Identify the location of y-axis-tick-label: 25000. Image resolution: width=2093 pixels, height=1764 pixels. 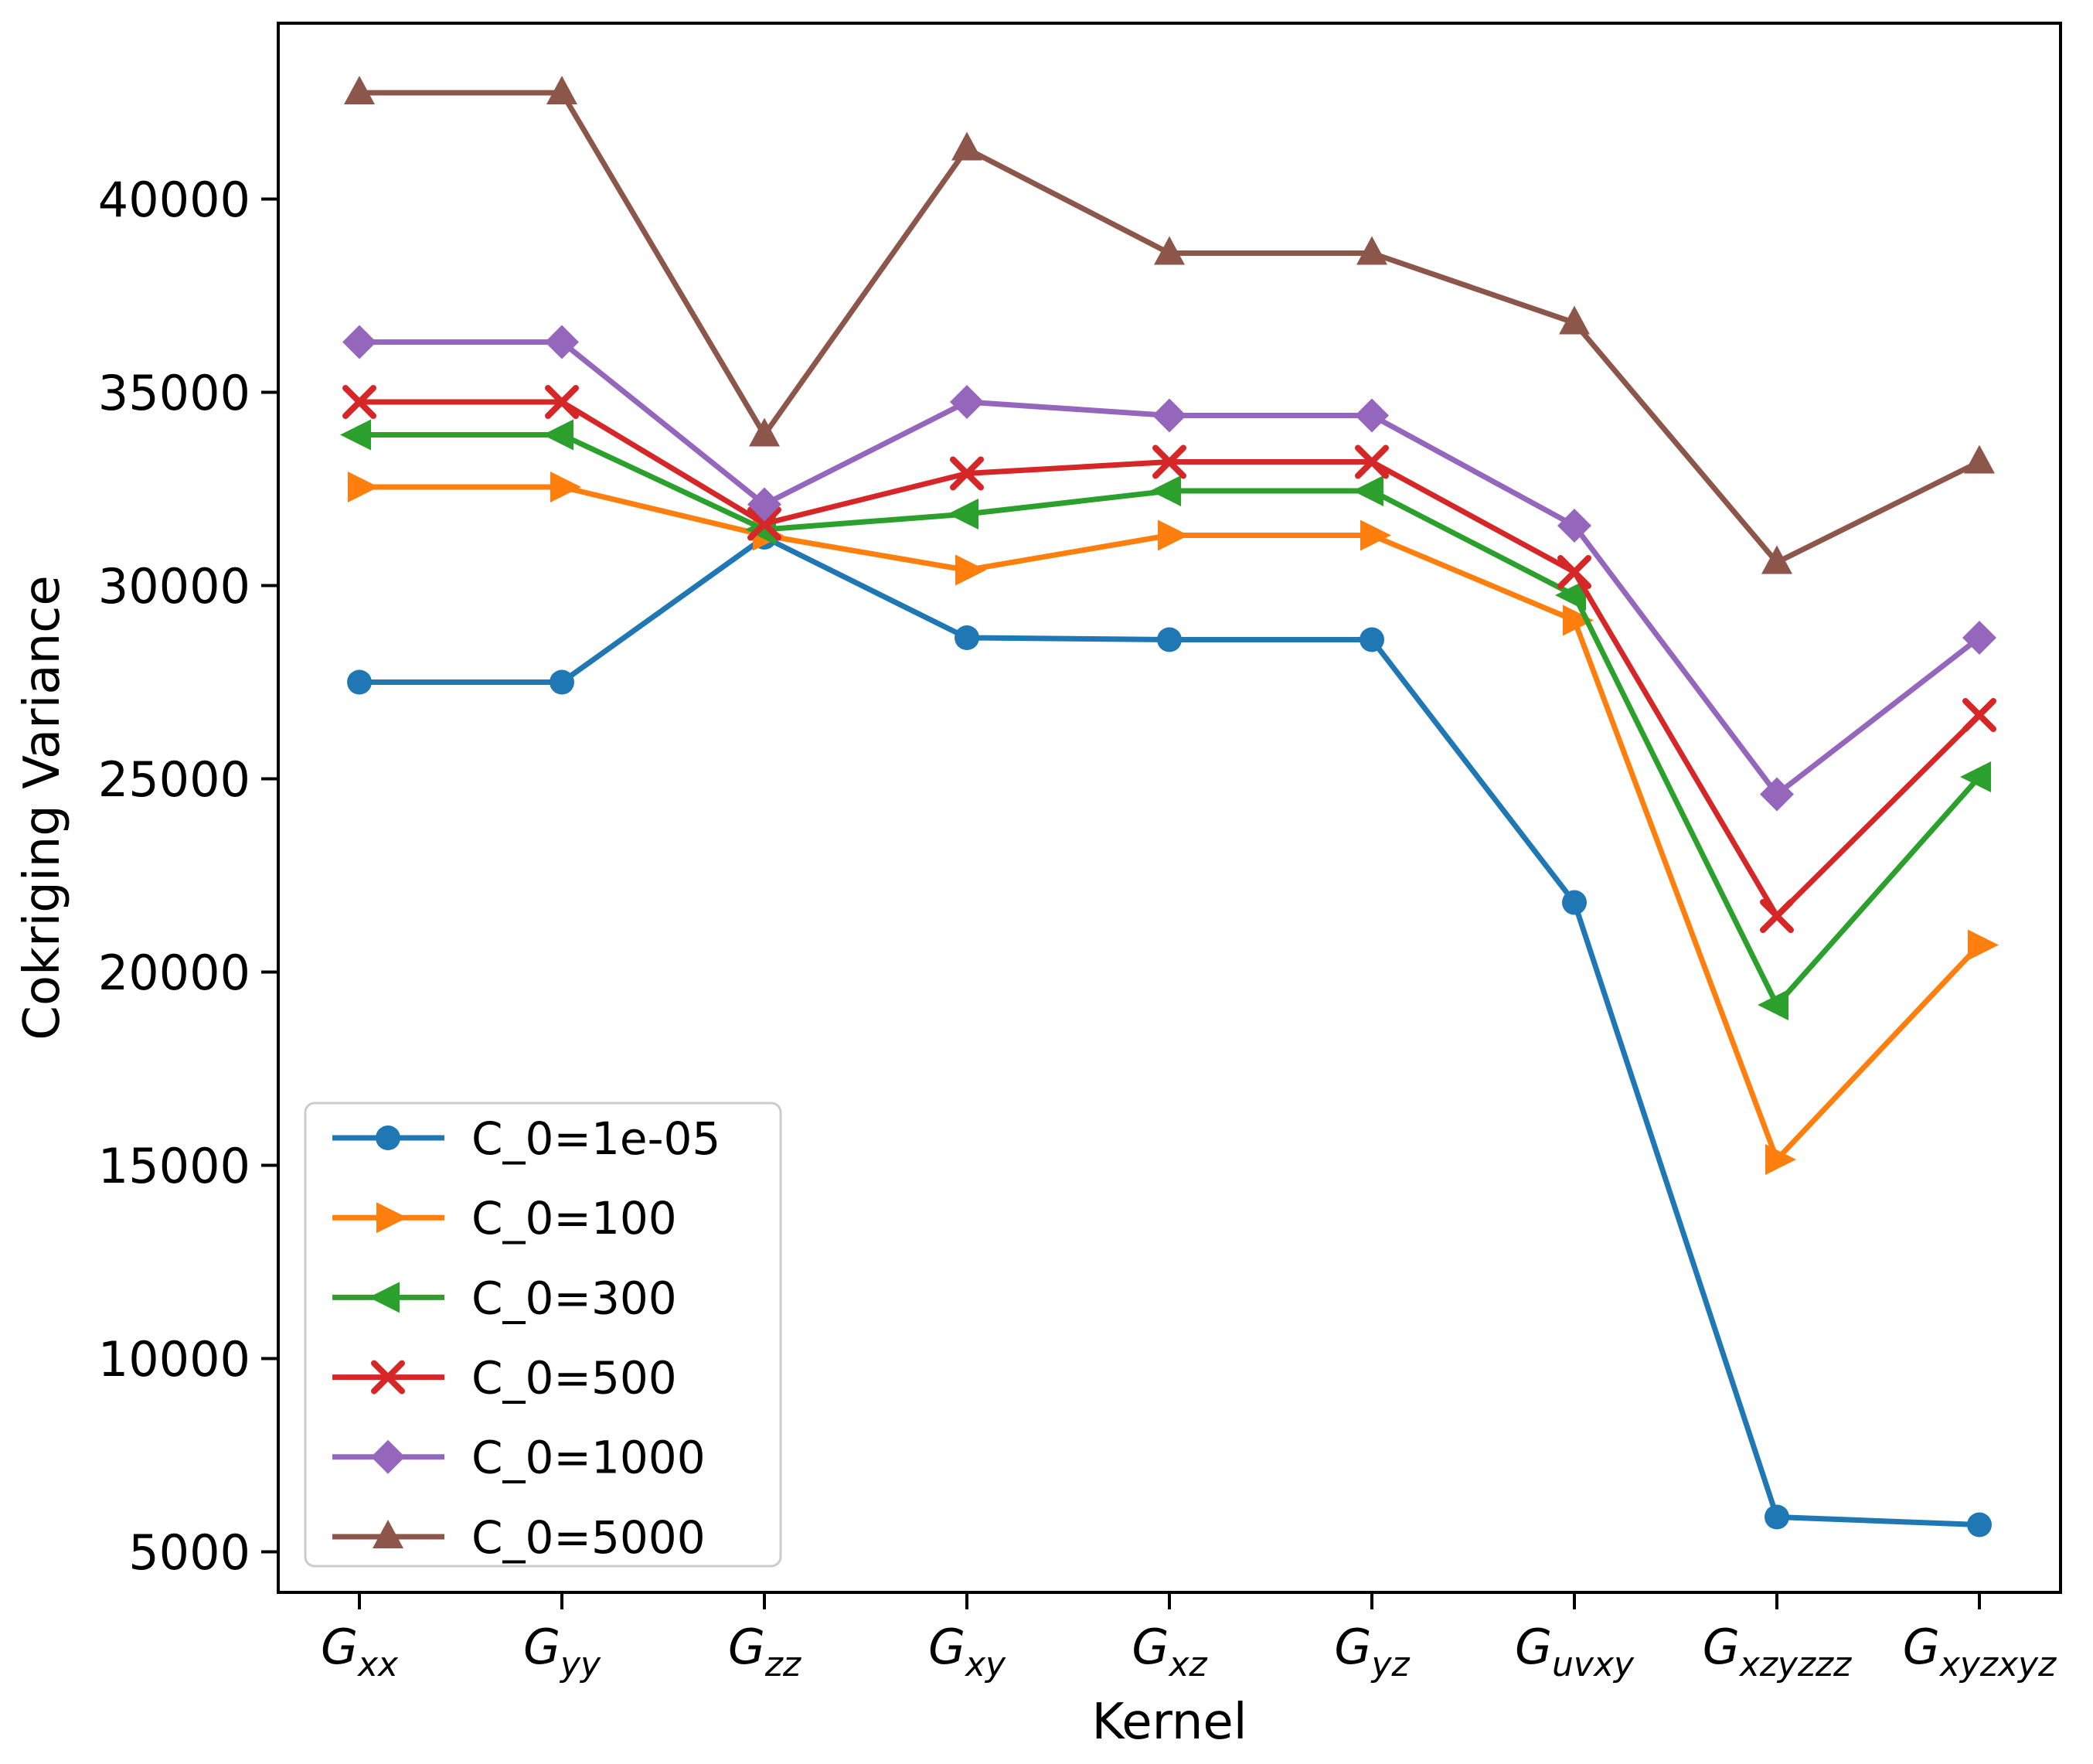
(174, 779).